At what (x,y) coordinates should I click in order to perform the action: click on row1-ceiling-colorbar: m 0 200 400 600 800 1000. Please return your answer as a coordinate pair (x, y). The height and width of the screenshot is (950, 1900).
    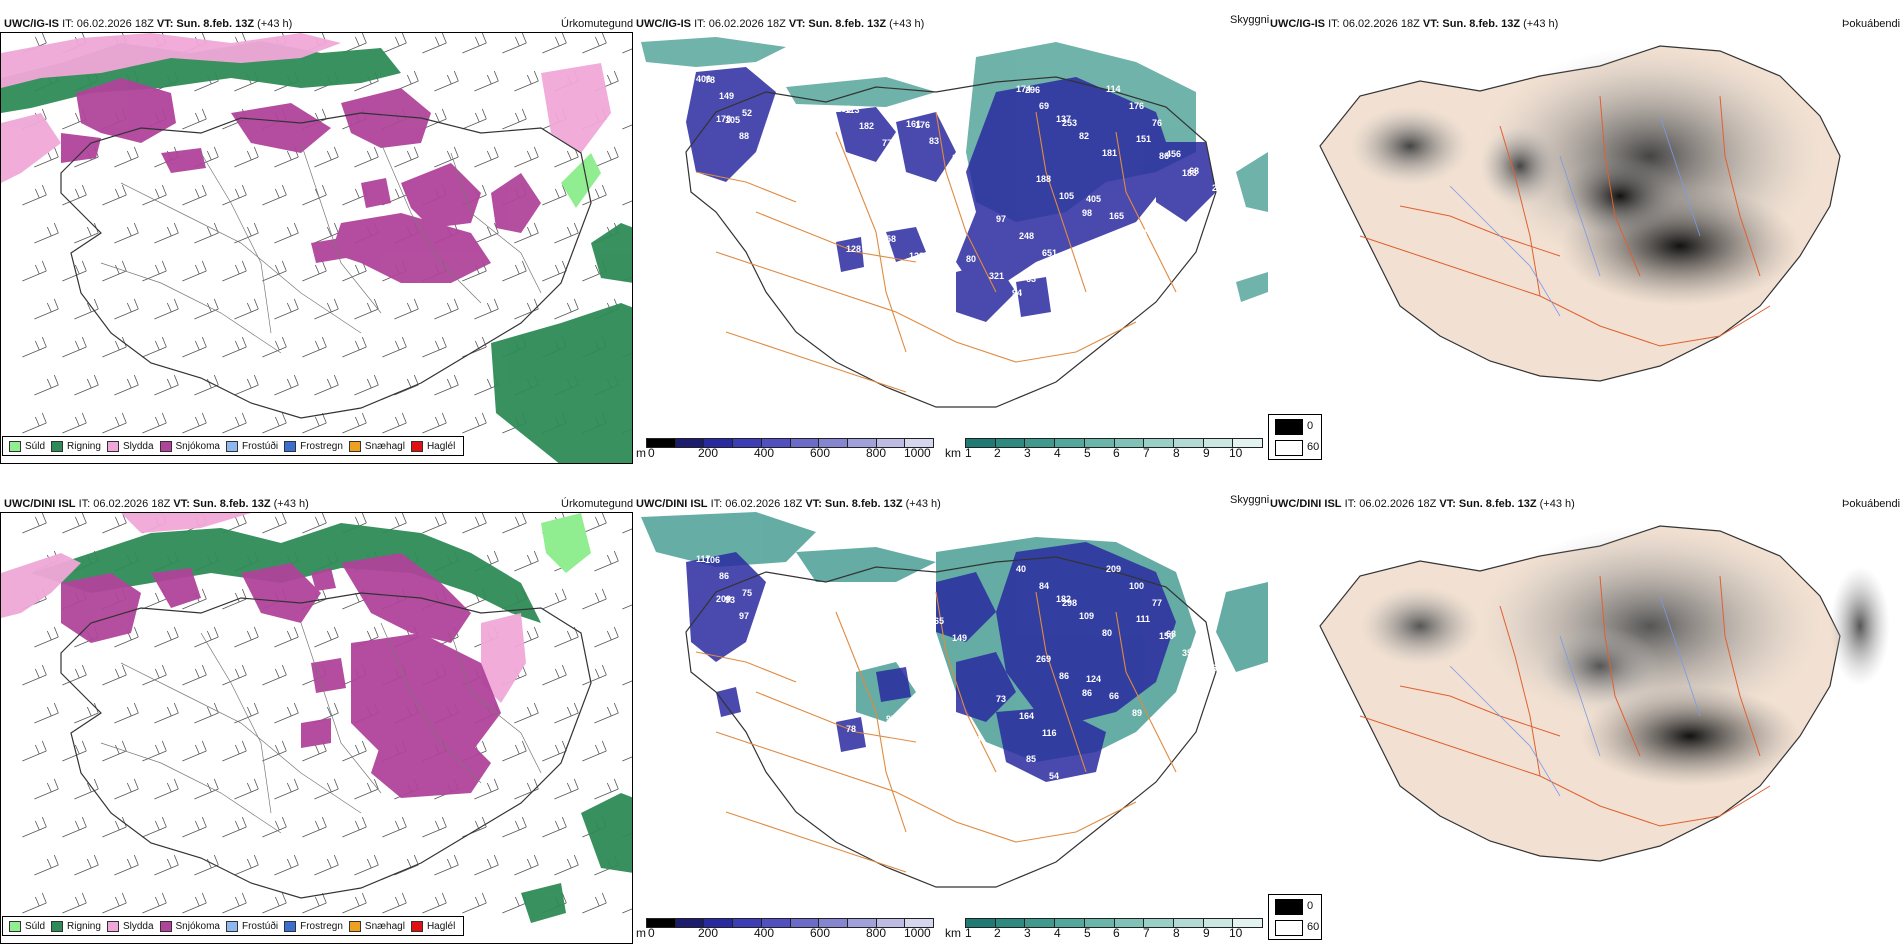
    Looking at the image, I should click on (786, 449).